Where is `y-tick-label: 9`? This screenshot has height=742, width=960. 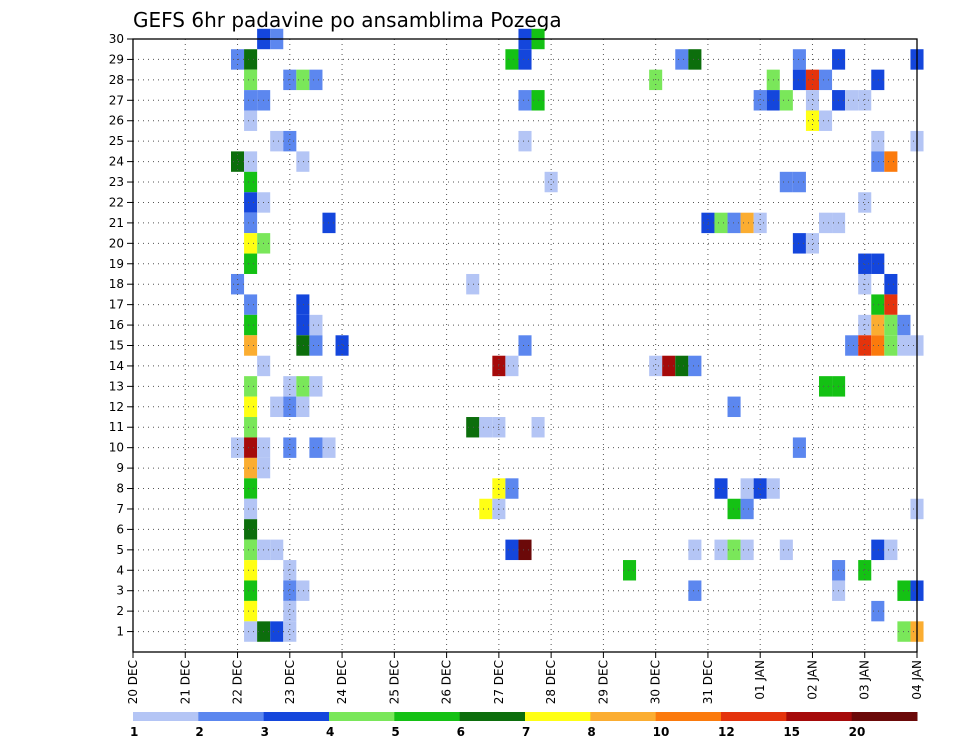
y-tick-label: 9 is located at coordinates (120, 468).